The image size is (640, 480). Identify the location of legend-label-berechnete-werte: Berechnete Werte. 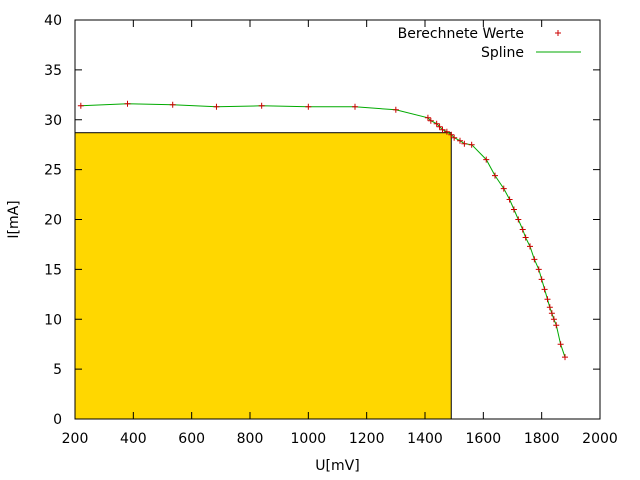
(461, 34).